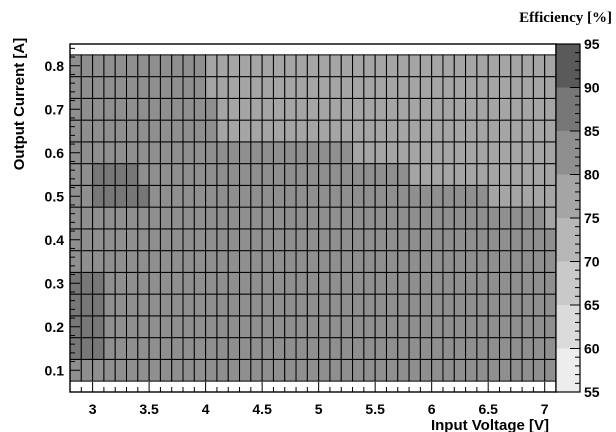 The width and height of the screenshot is (616, 432). Describe the element at coordinates (375, 409) in the screenshot. I see `x-tick-label: 5.5` at that location.